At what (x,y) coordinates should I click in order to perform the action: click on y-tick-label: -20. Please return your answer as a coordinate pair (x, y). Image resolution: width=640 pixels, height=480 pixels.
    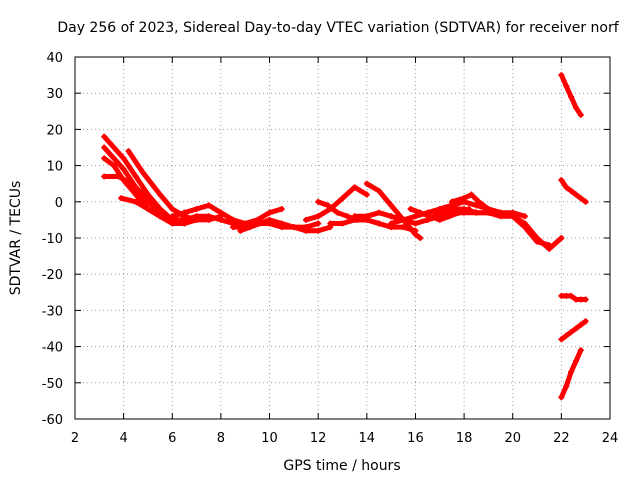
    Looking at the image, I should click on (52, 275).